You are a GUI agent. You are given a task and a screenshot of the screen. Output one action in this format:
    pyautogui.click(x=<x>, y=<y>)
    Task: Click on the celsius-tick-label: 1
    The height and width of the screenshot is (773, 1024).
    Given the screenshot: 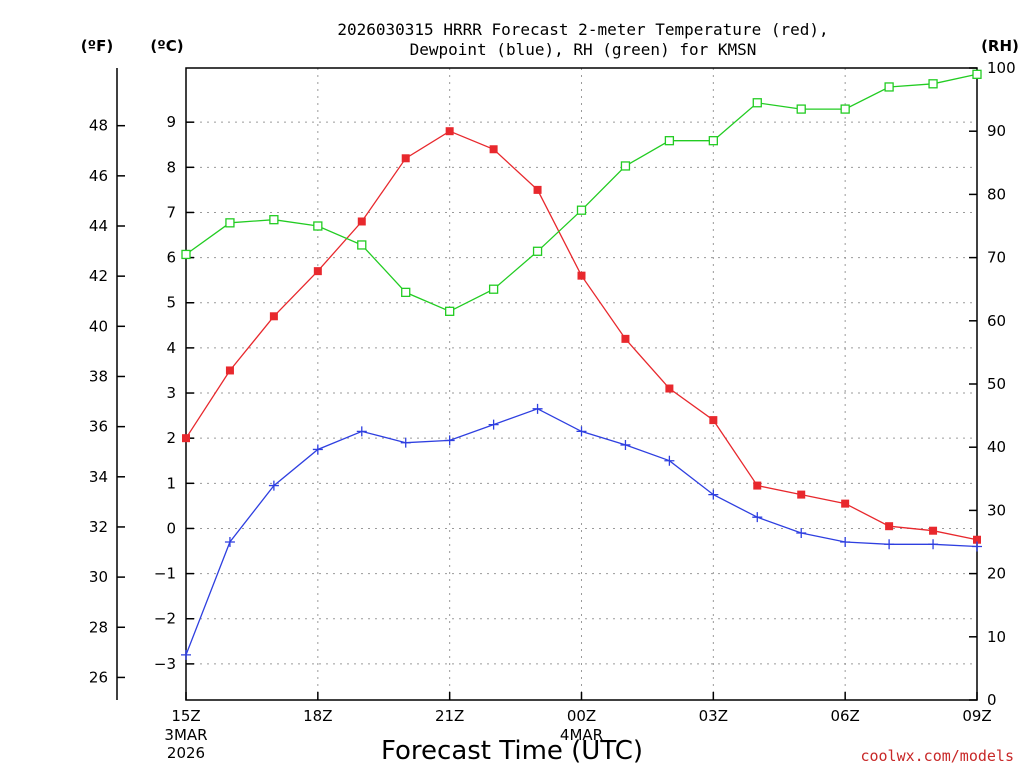 What is the action you would take?
    pyautogui.click(x=171, y=483)
    